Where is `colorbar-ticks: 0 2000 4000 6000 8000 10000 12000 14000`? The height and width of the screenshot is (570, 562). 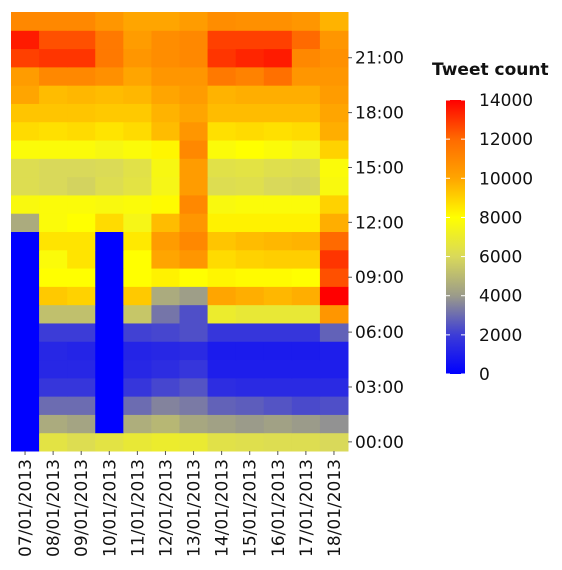
colorbar-ticks: 0 2000 4000 6000 8000 10000 12000 14000 is located at coordinates (489, 238).